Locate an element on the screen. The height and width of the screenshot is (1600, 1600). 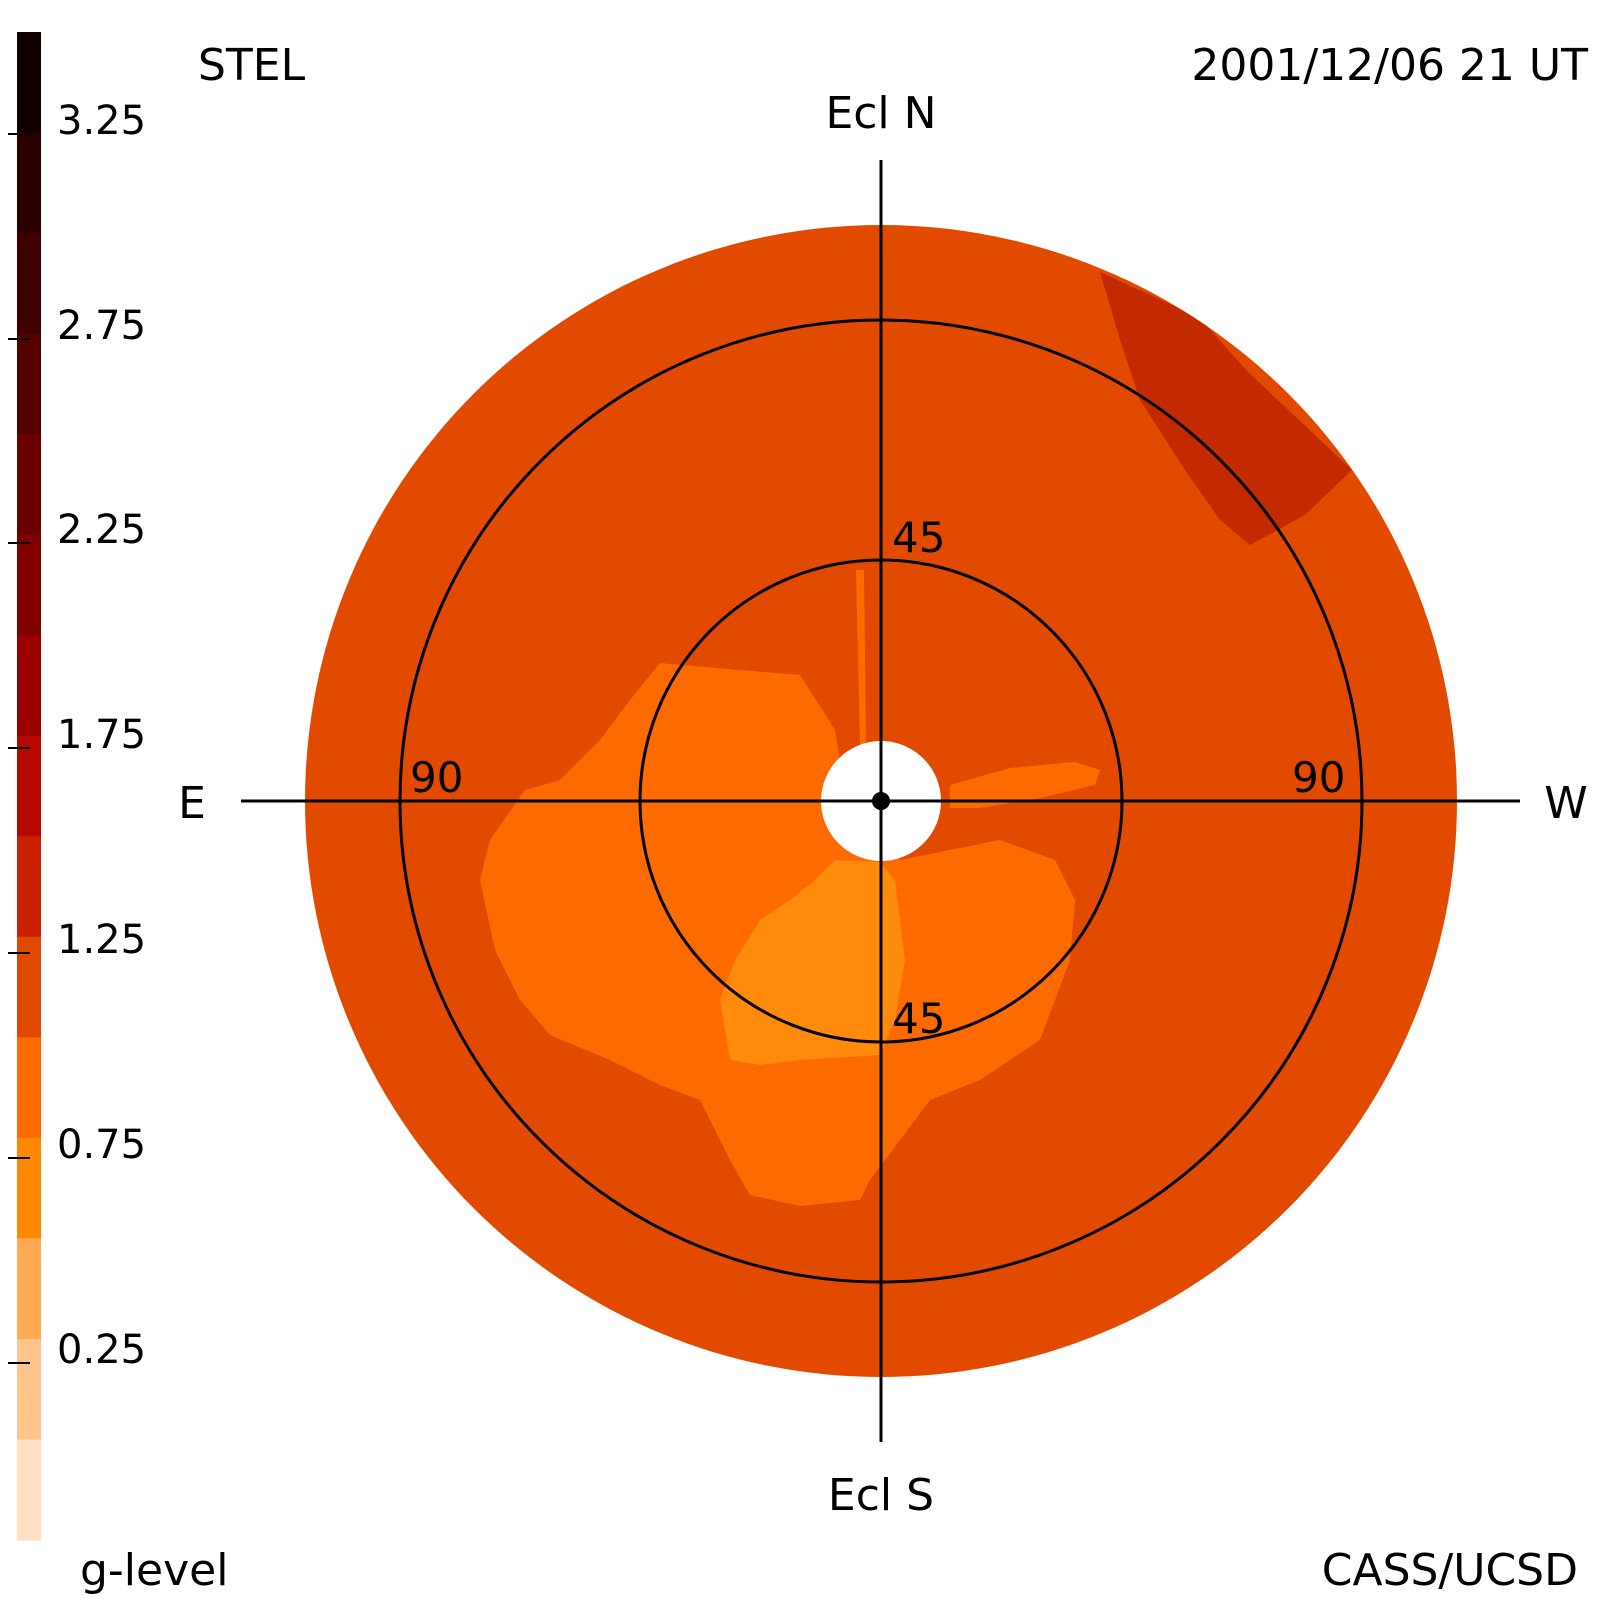
credit-label: CASS/UCSD is located at coordinates (1450, 1570).